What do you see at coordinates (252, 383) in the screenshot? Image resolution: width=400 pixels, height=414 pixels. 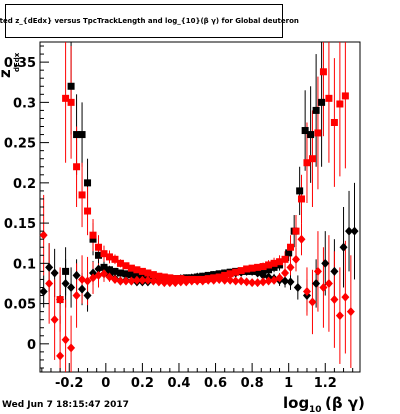 I see `x-tick-label: 0.8` at bounding box center [252, 383].